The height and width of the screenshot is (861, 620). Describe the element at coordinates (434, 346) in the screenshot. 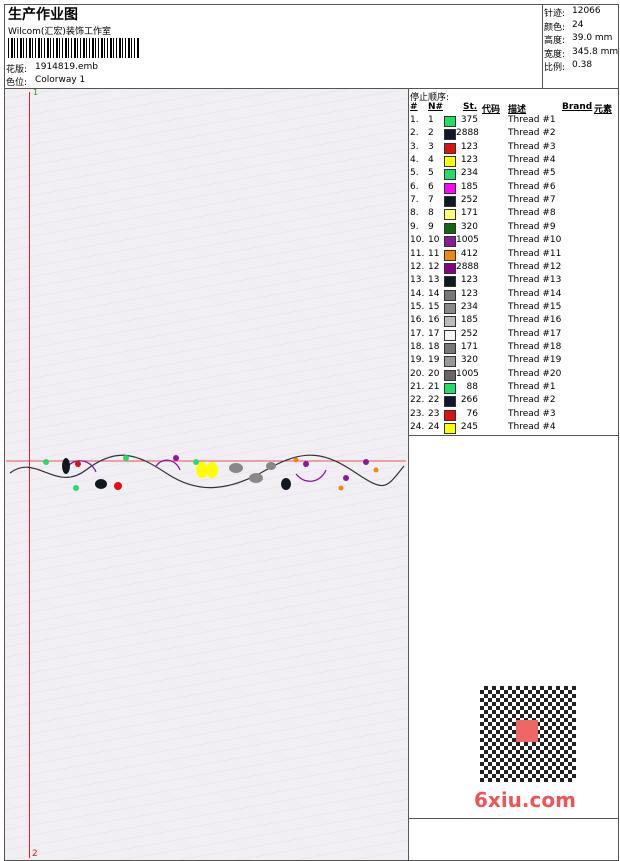

I see `needle: 18` at that location.